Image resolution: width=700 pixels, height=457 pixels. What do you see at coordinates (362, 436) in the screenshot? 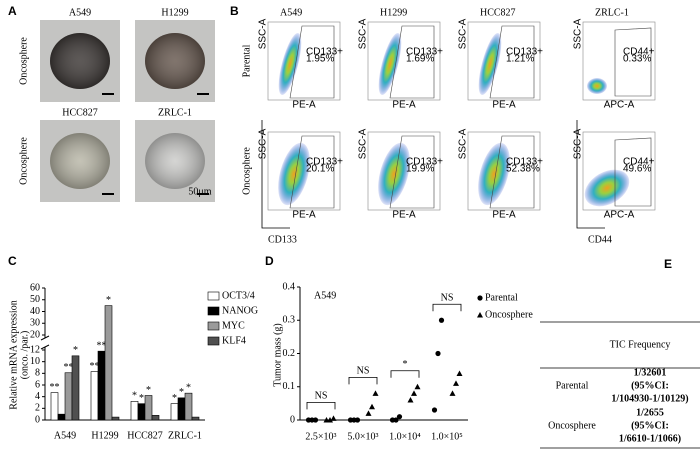
I see `x-tick-label: 5.0×10³` at bounding box center [362, 436].